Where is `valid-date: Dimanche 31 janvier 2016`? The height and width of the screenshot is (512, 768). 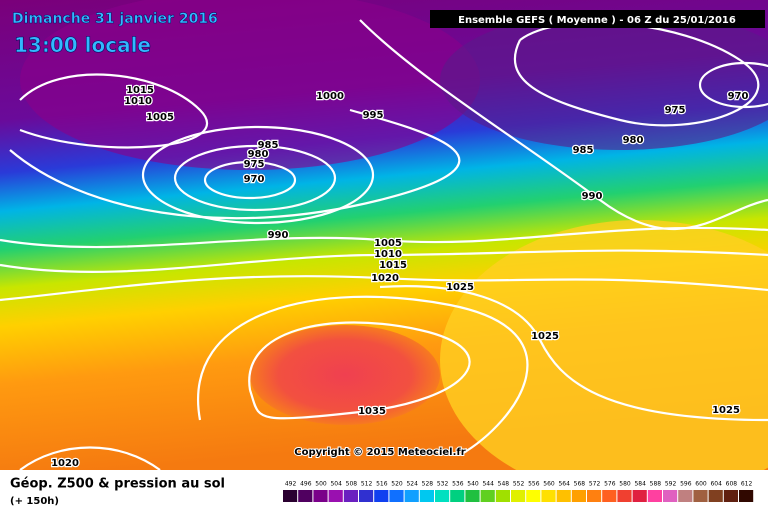 valid-date: Dimanche 31 janvier 2016 is located at coordinates (115, 19).